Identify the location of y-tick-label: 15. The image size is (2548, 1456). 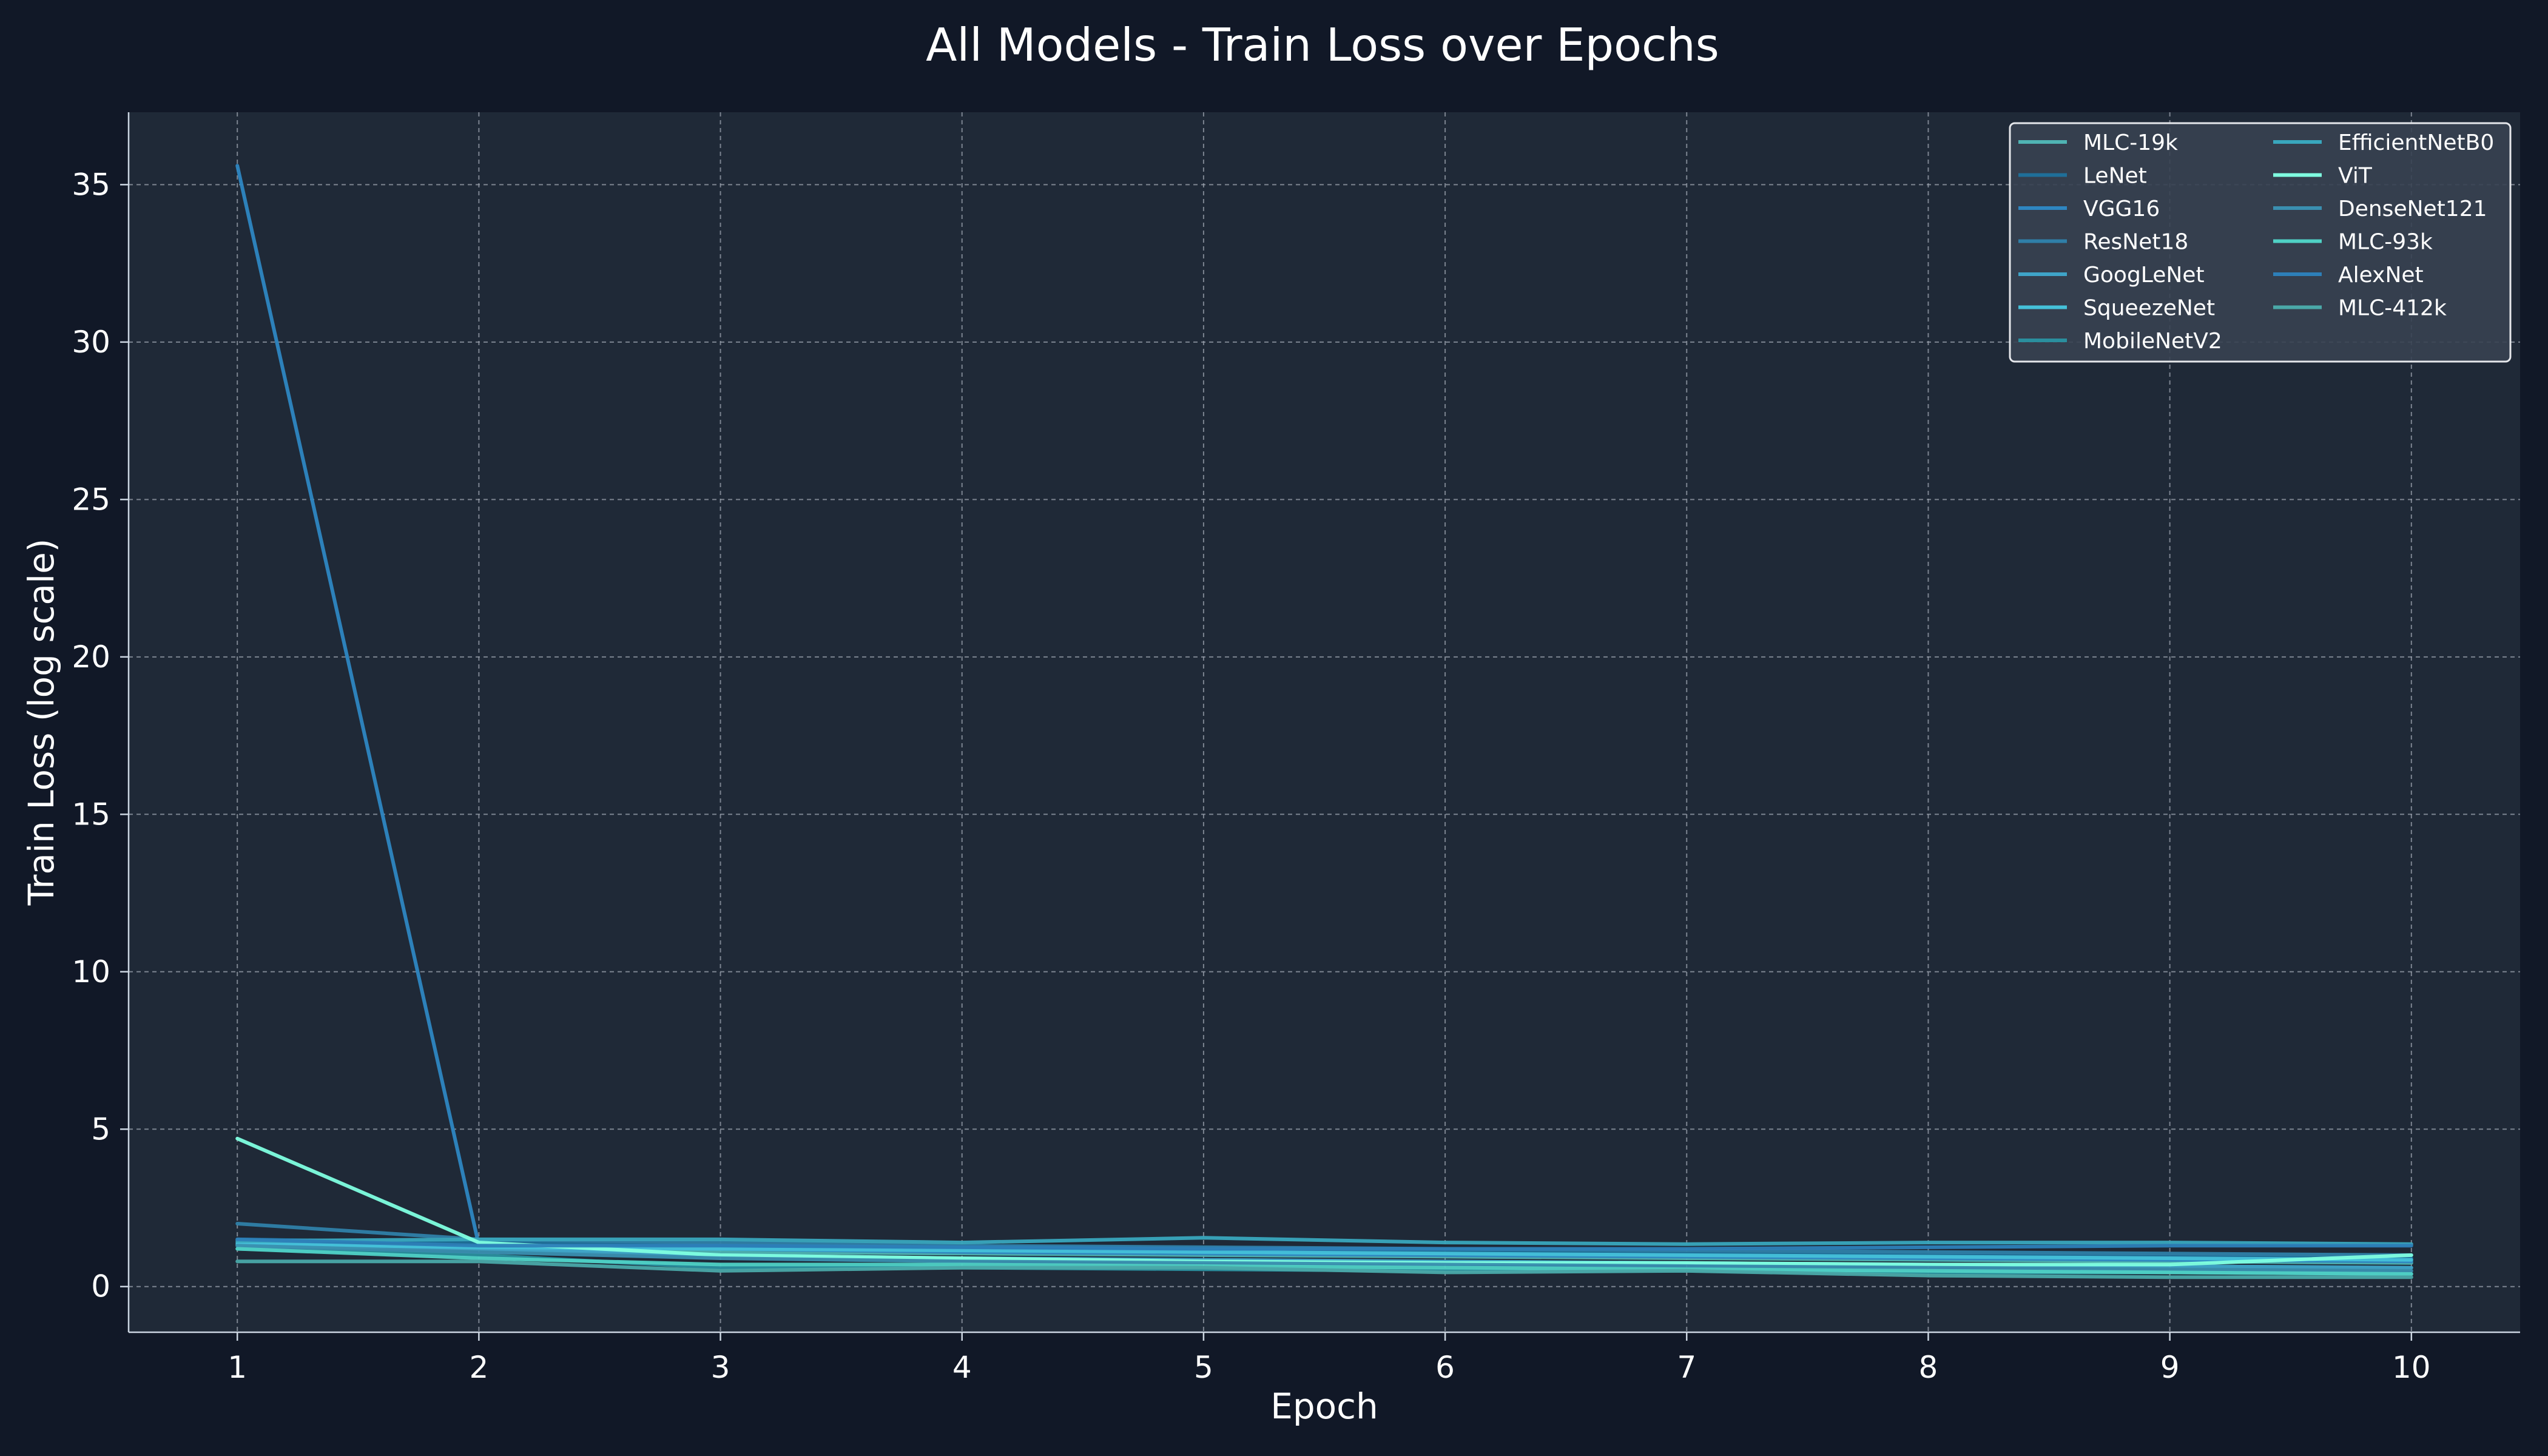
(91, 814).